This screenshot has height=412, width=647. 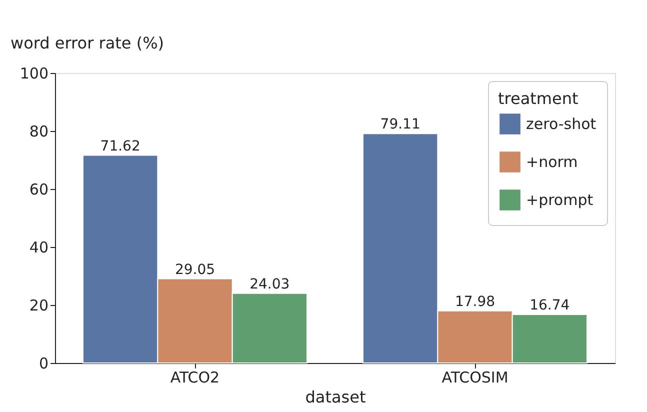 I want to click on y-tick-label: 80, so click(x=38, y=131).